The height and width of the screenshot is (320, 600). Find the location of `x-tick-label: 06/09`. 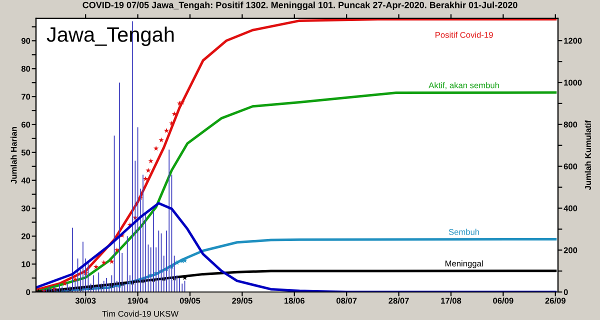

x-tick-label: 06/09 is located at coordinates (503, 301).